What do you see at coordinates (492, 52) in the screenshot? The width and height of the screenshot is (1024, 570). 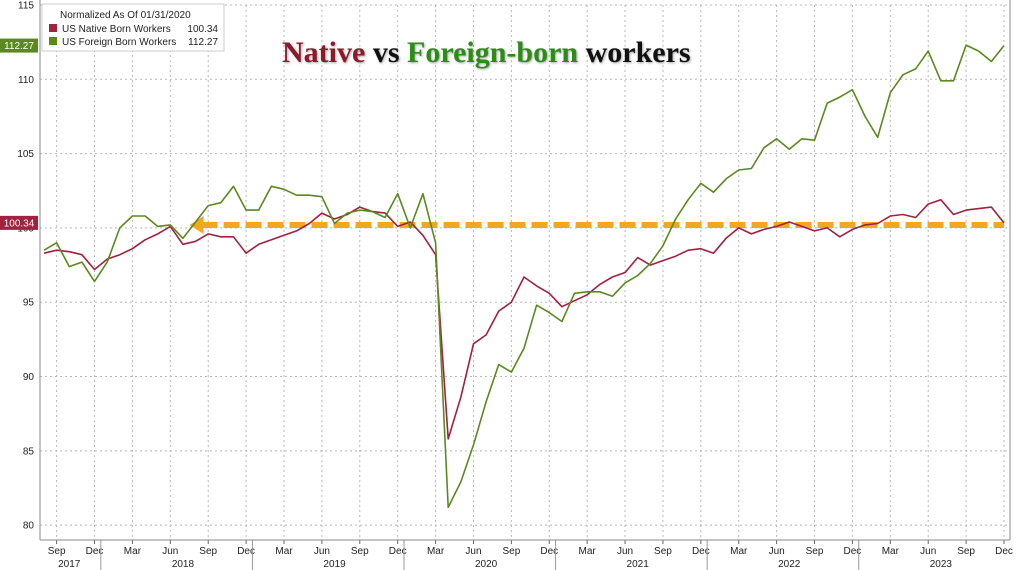 I see `title-part-foreign-born: Foreign-born` at bounding box center [492, 52].